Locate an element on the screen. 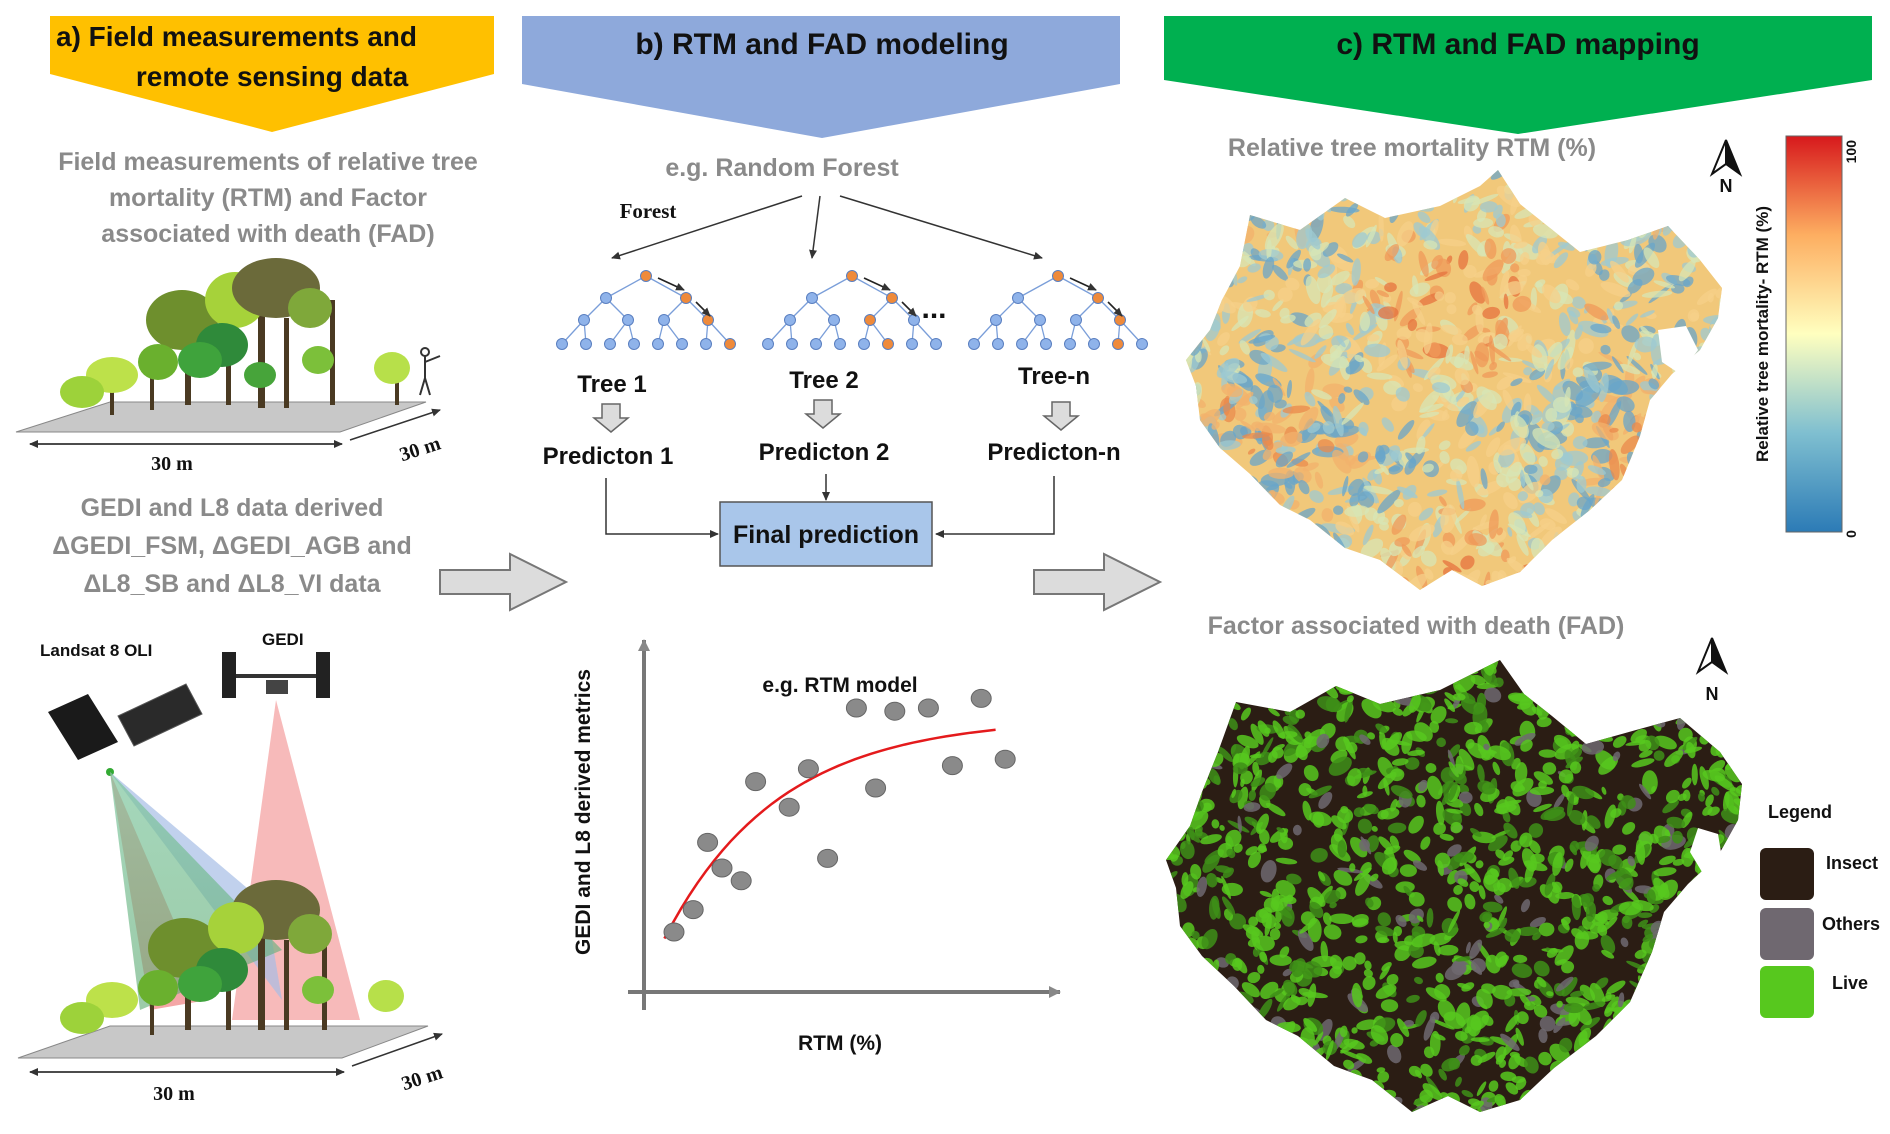 This screenshot has height=1134, width=1890. chart-title: e.g. RTM model is located at coordinates (839, 685).